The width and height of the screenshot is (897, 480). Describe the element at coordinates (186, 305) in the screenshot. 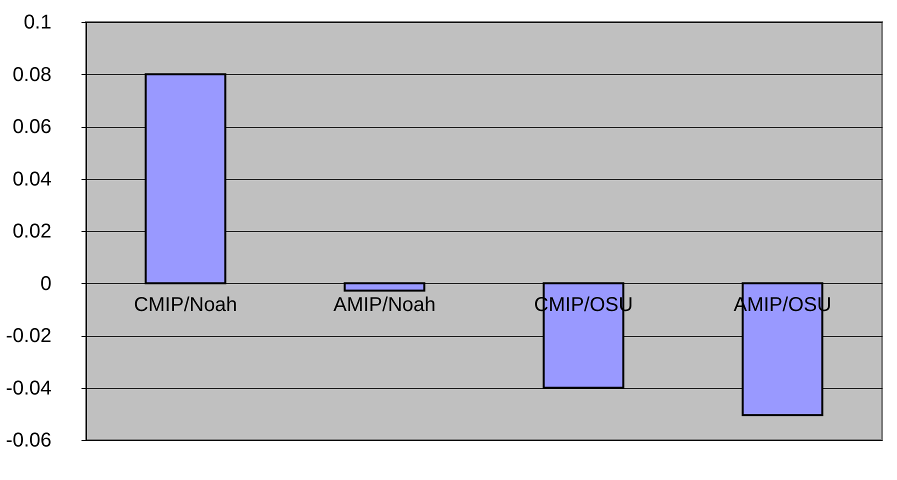

I see `x-tick-label: CMIP/Noah` at that location.